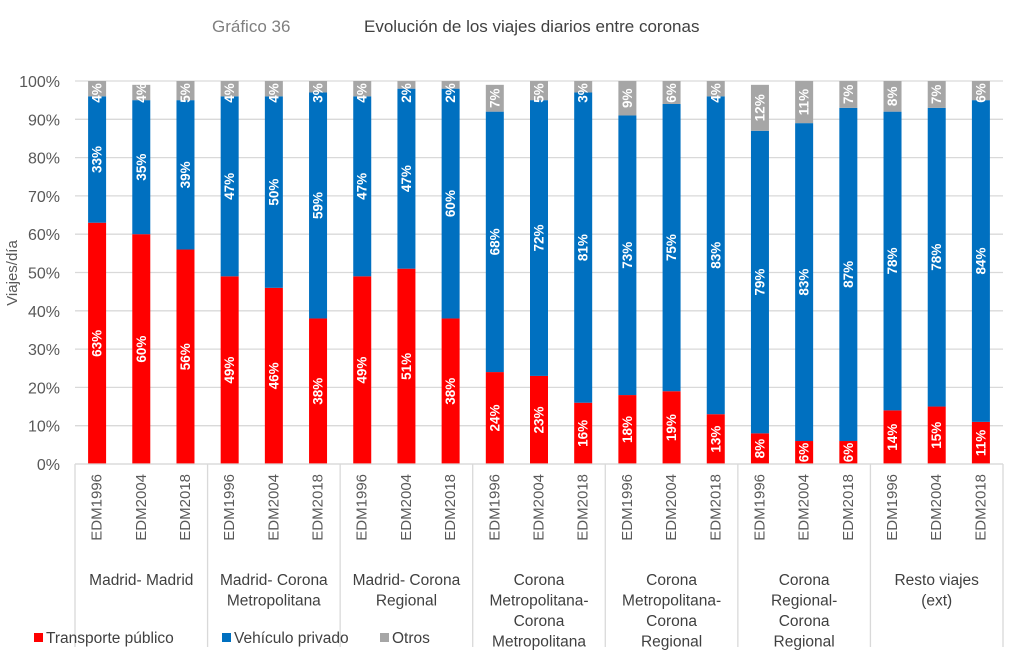 This screenshot has height=668, width=1024. I want to click on legend-label: Vehículo privado, so click(291, 638).